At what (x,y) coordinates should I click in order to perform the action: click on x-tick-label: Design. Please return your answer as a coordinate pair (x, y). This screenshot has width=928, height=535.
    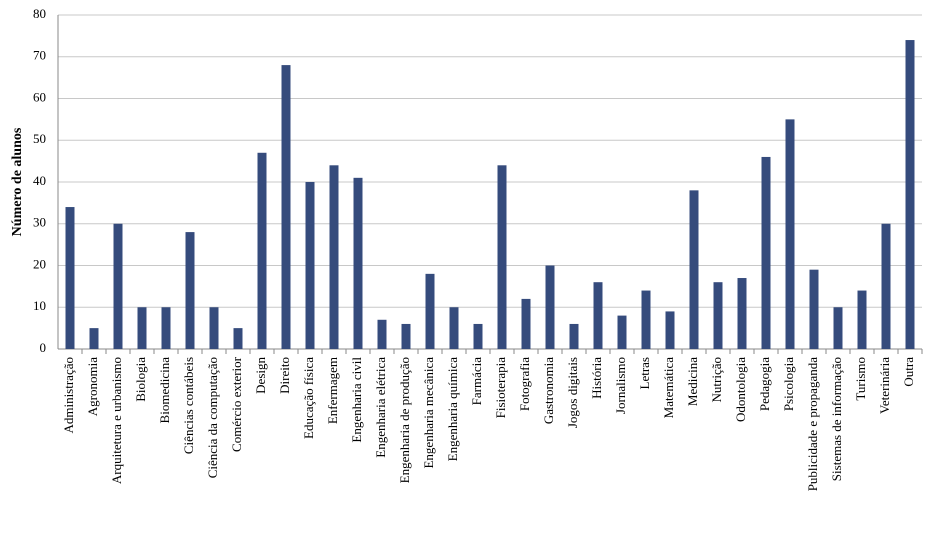
    Looking at the image, I should click on (260, 375).